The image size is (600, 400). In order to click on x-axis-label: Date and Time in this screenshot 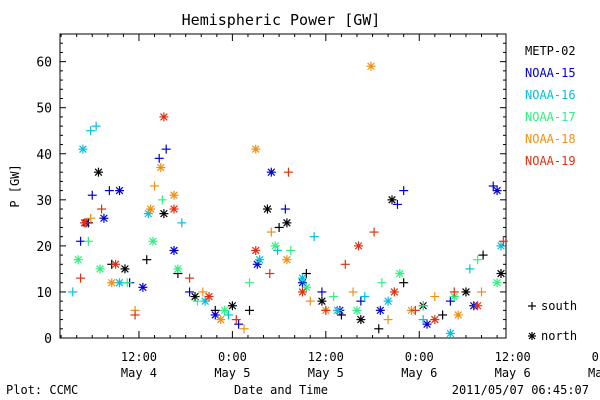, I will do `click(281, 390)`.